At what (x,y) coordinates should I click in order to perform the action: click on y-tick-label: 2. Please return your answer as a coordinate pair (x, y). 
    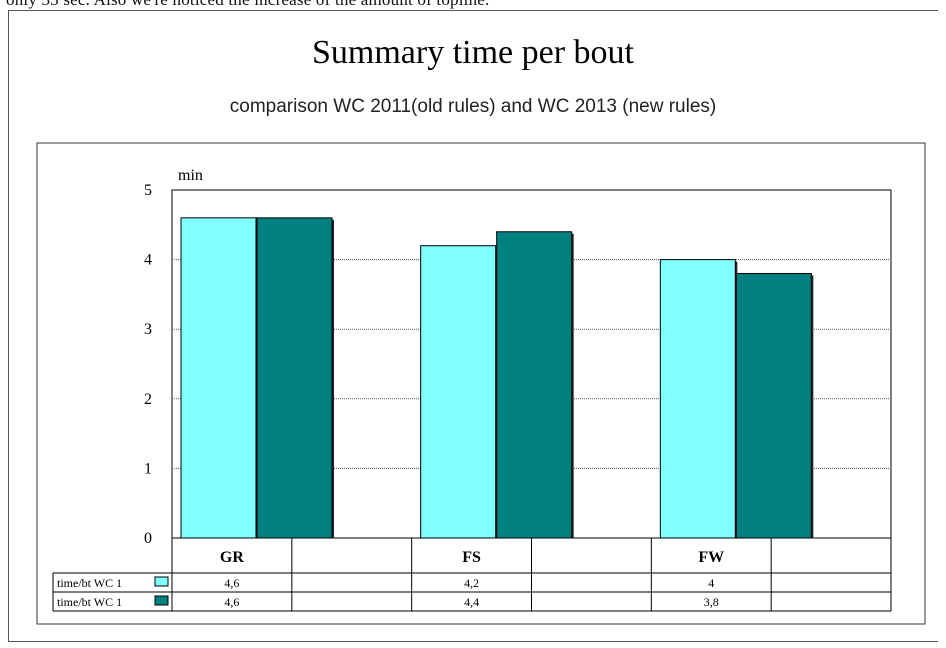
    Looking at the image, I should click on (148, 399).